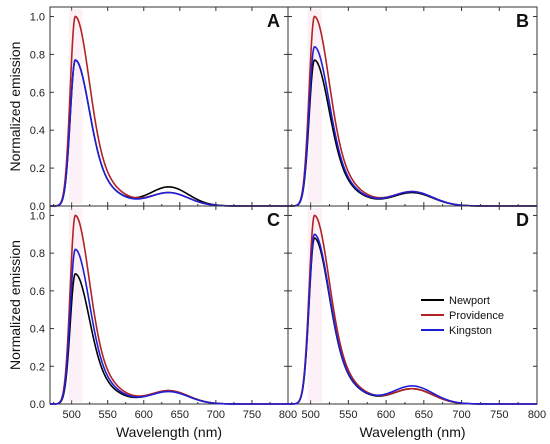 The image size is (550, 444). What do you see at coordinates (470, 331) in the screenshot?
I see `legend-label-kingston: Kingston` at bounding box center [470, 331].